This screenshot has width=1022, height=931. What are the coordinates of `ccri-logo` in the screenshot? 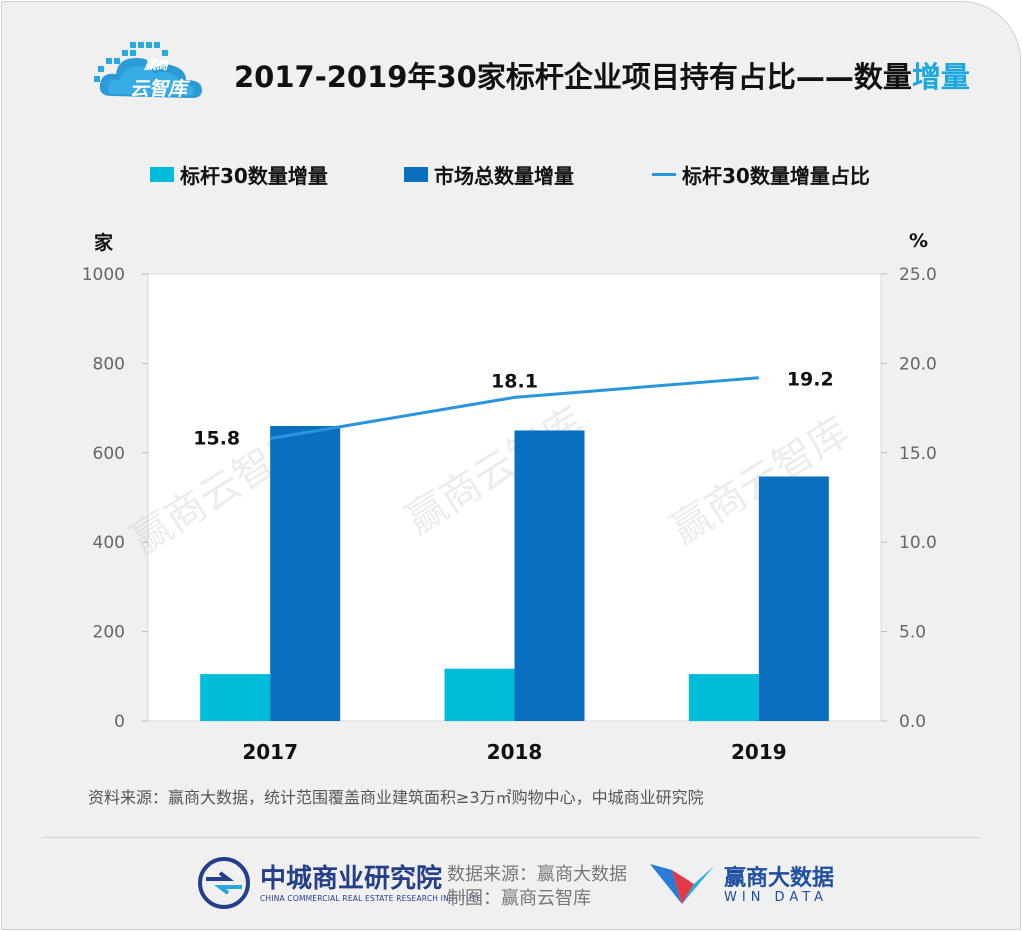 It's located at (224, 883).